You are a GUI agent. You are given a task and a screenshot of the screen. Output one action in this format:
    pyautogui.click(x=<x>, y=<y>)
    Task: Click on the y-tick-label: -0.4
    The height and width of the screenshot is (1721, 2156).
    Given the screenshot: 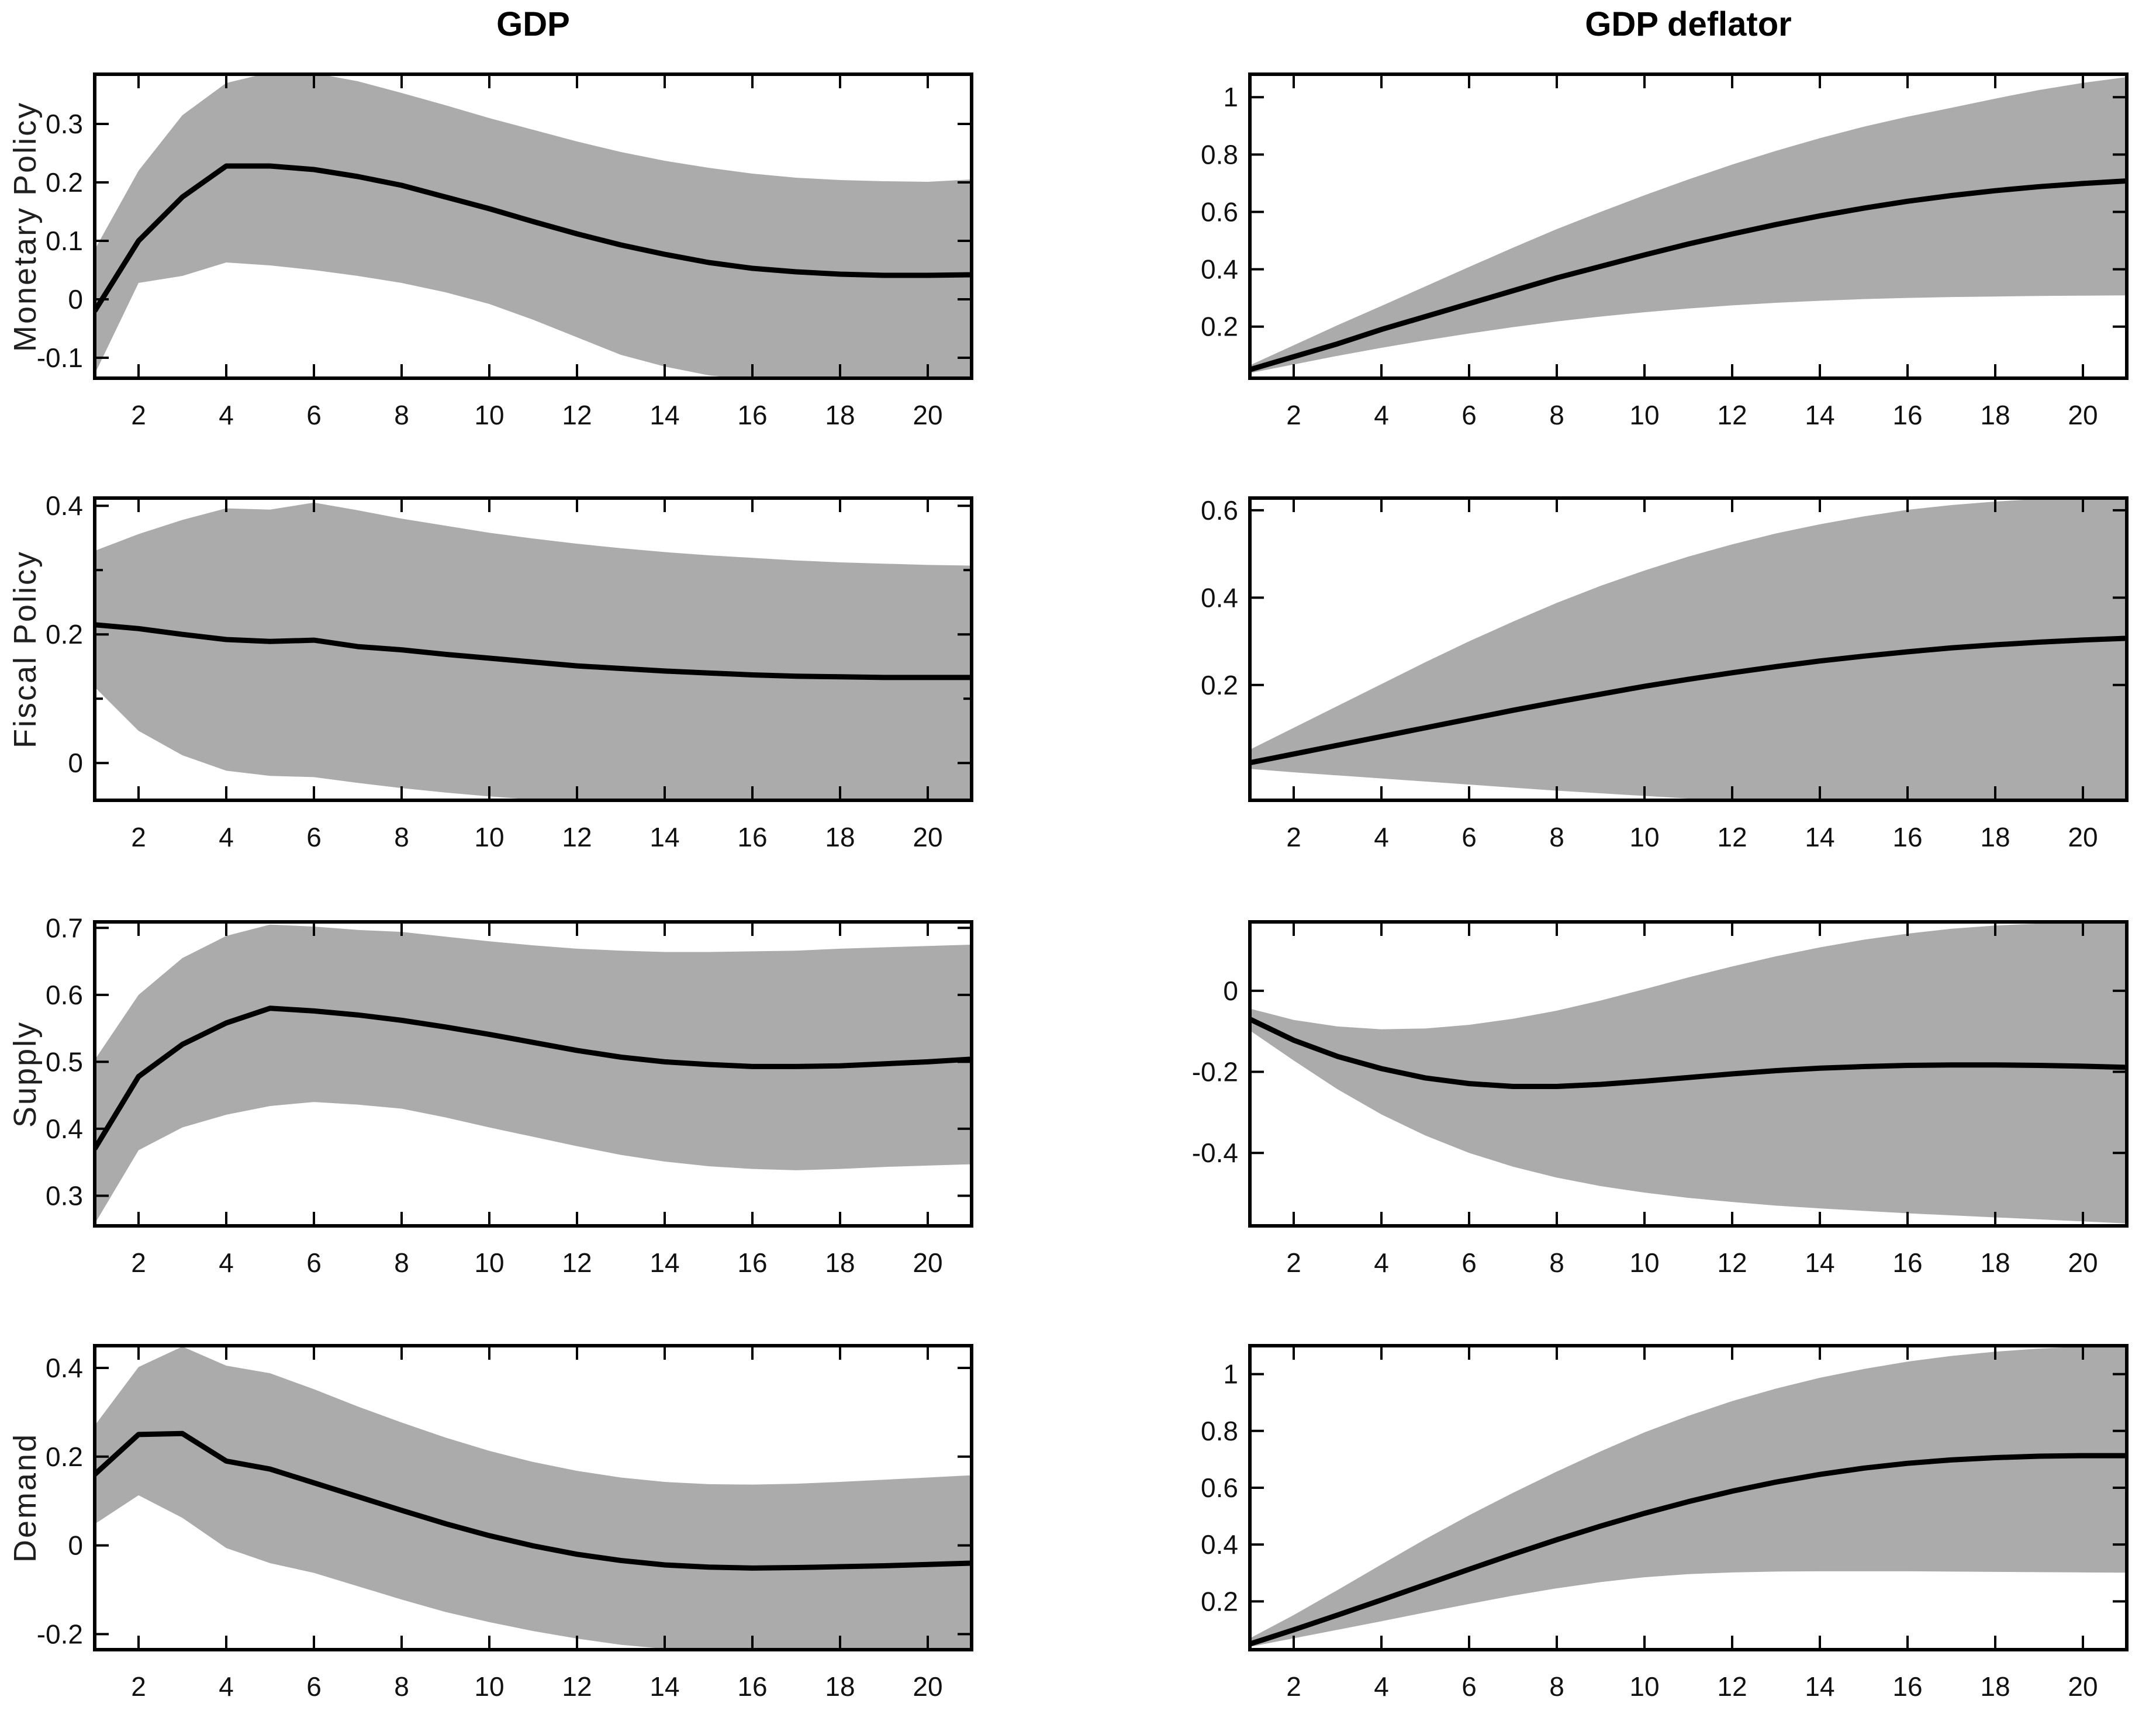 What is the action you would take?
    pyautogui.click(x=1215, y=1153)
    